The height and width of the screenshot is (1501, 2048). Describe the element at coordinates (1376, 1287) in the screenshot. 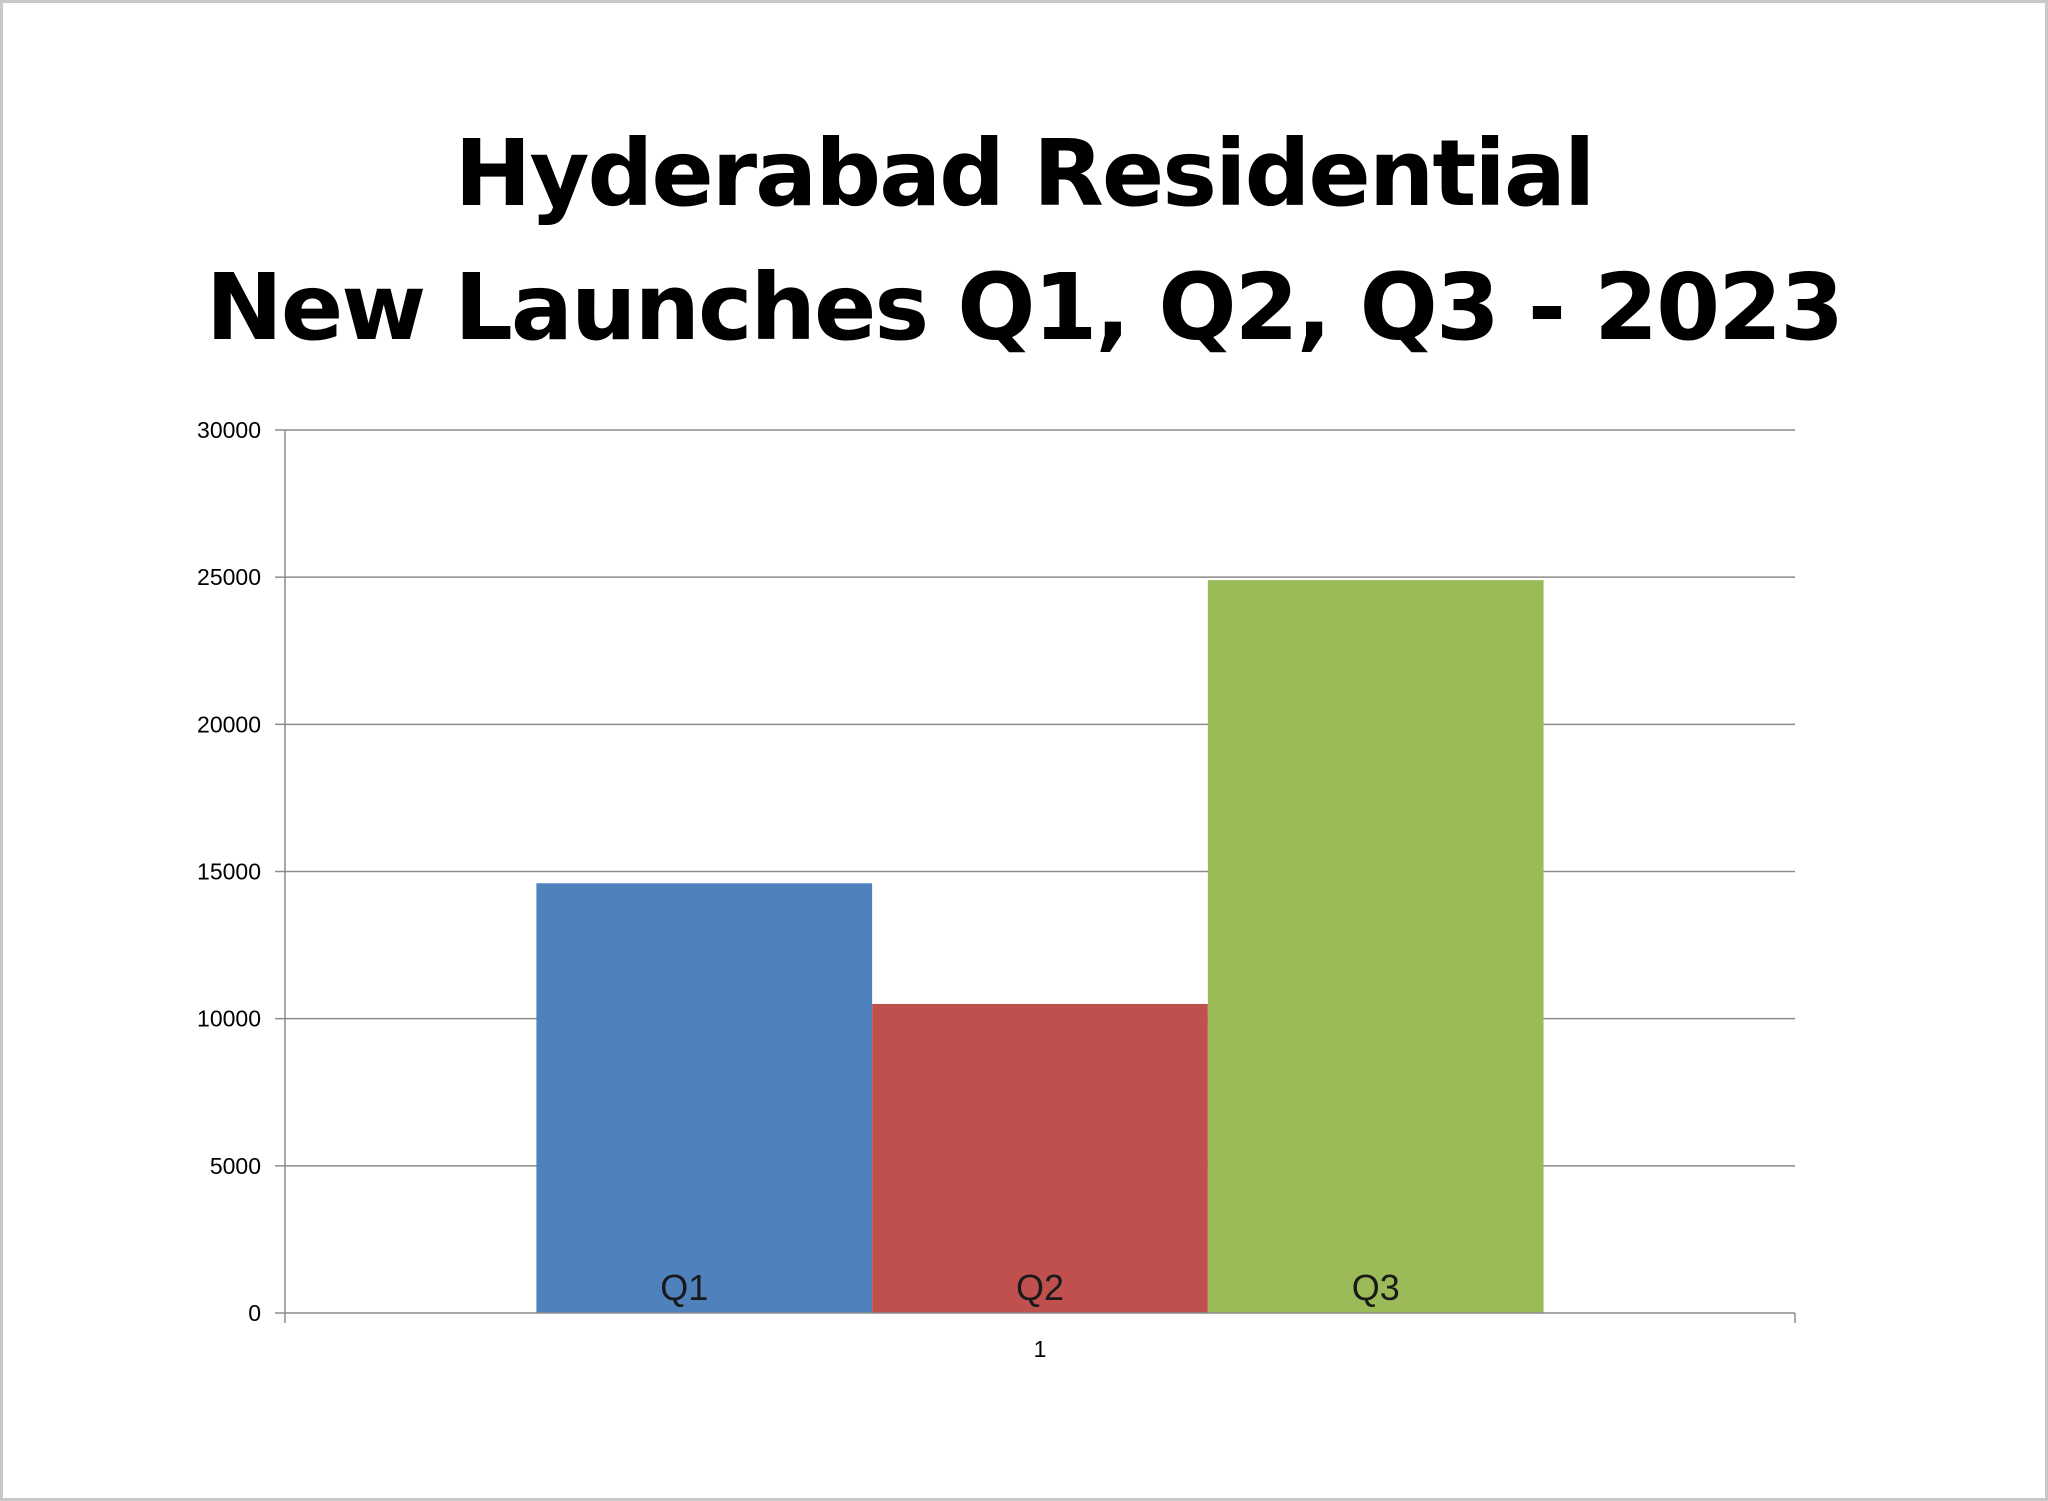

I see `bar-label-q3: Q3` at that location.